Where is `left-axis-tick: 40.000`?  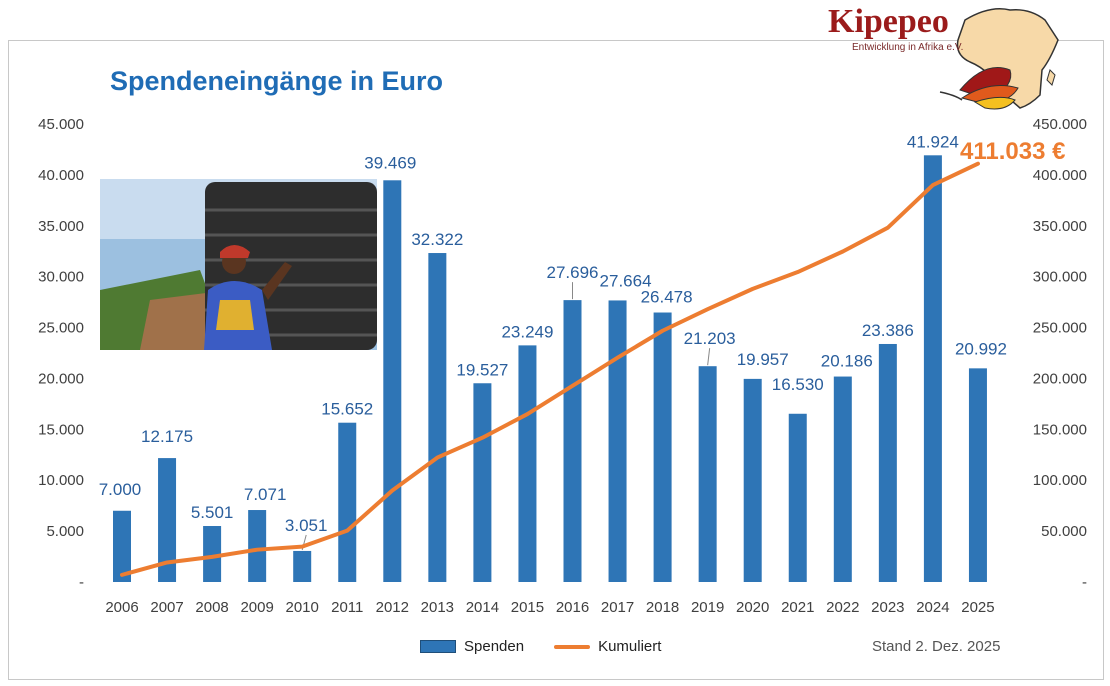
left-axis-tick: 40.000 is located at coordinates (61, 175).